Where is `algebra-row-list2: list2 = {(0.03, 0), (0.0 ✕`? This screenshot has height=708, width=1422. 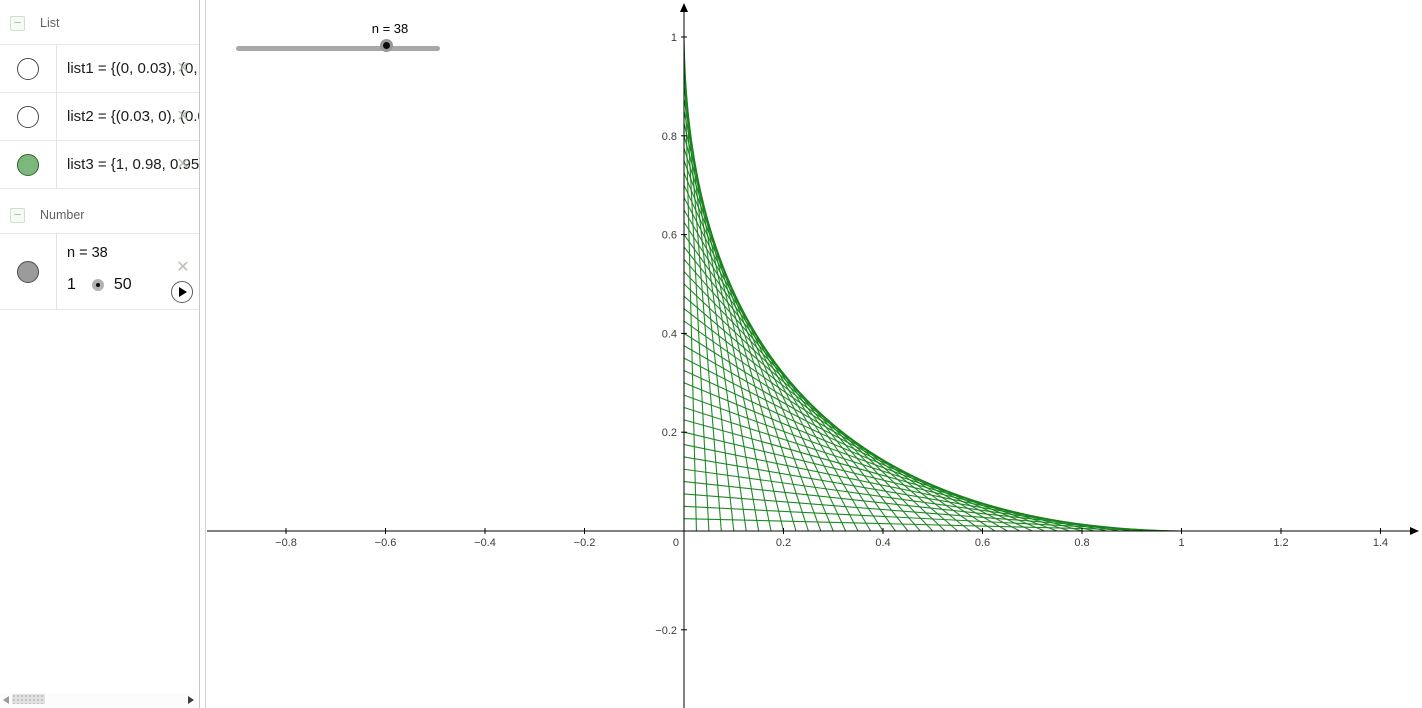 algebra-row-list2: list2 = {(0.03, 0), (0.0 ✕ is located at coordinates (99, 116).